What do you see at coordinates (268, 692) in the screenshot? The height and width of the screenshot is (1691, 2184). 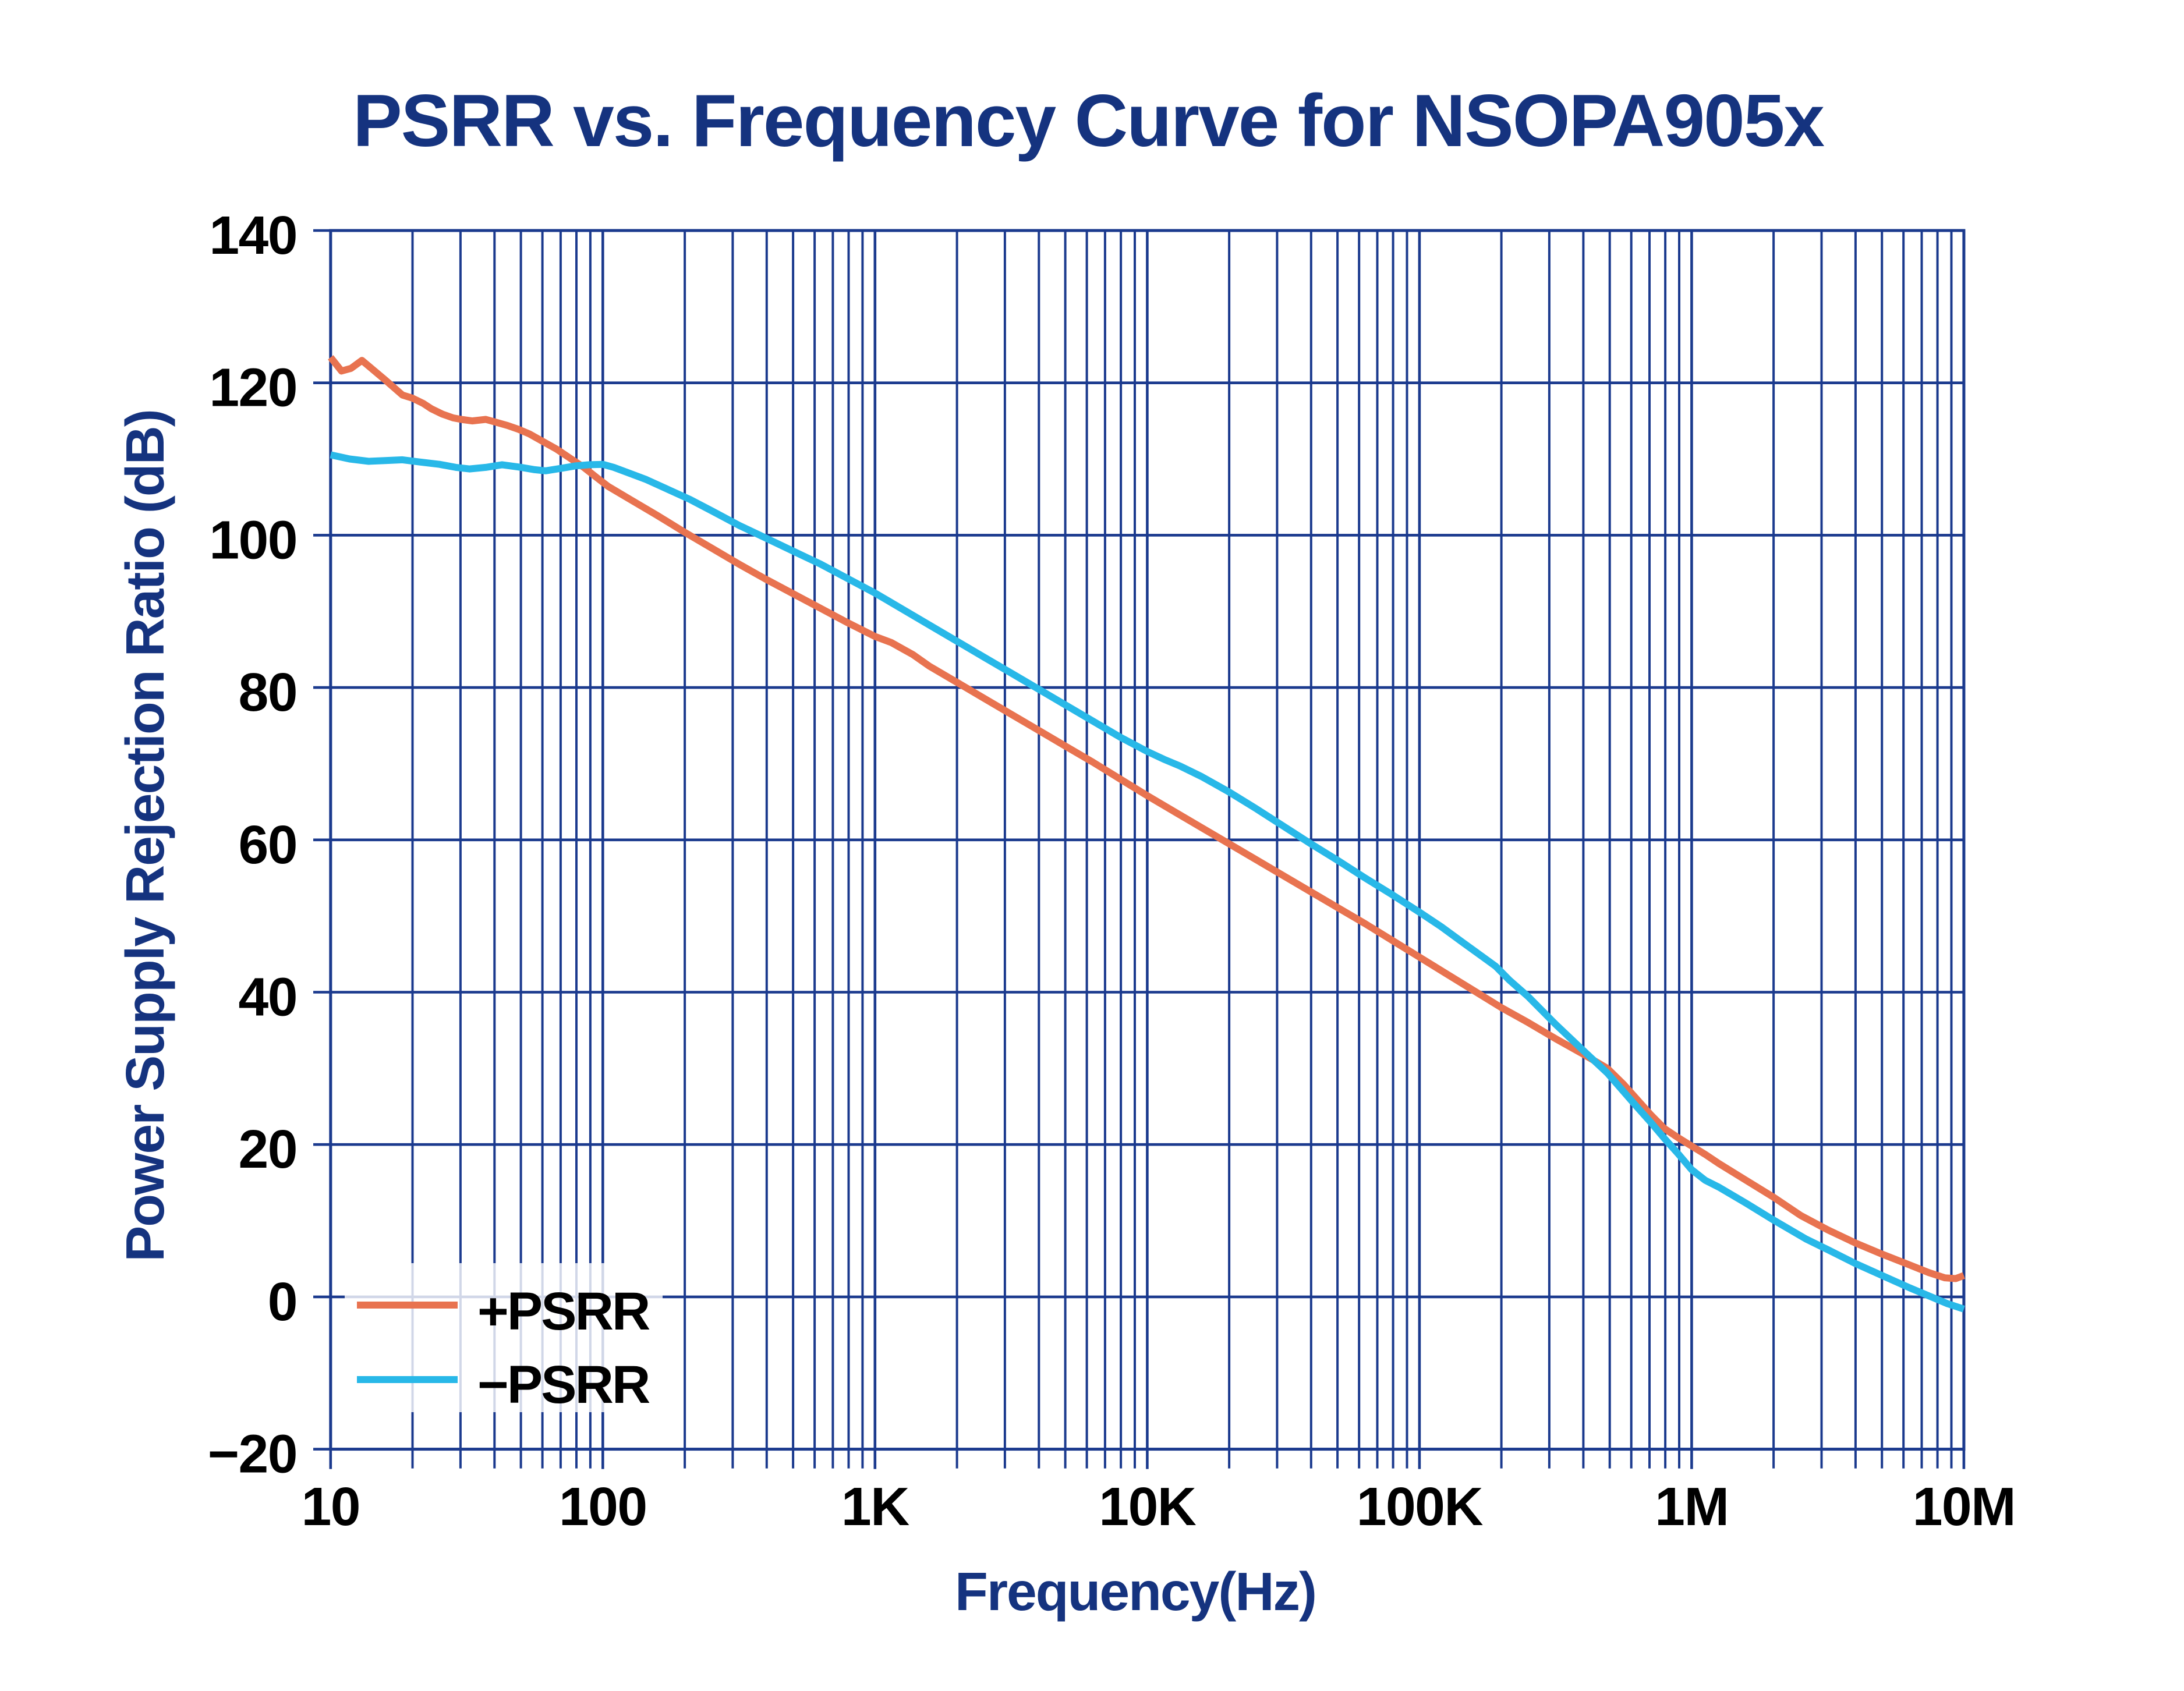 I see `svg-text: 80` at bounding box center [268, 692].